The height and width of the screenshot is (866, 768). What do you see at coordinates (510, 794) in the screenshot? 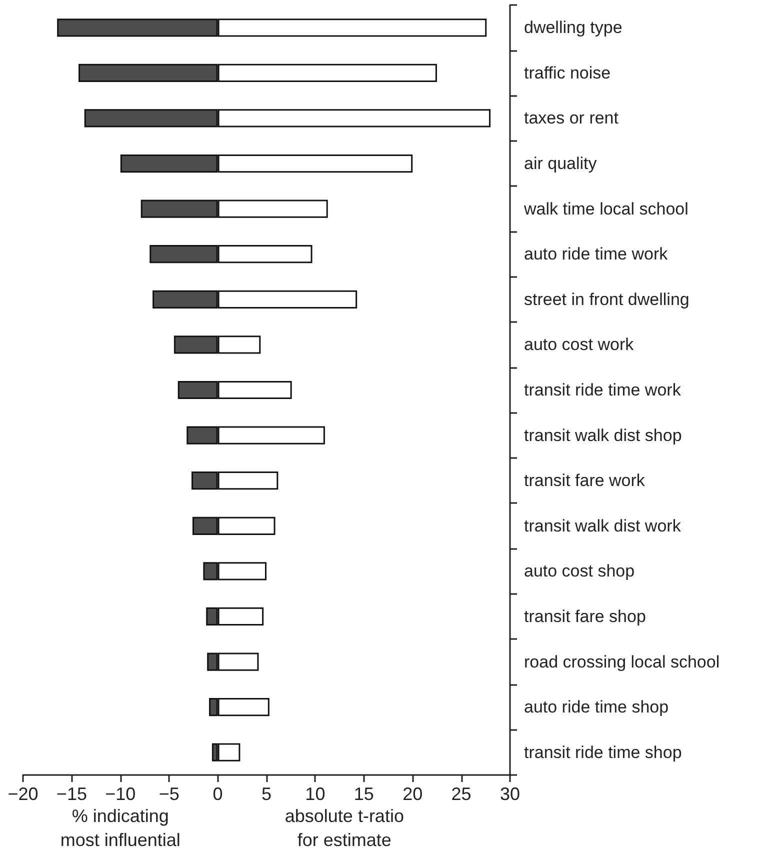
I see `x-tick-label: 30` at bounding box center [510, 794].